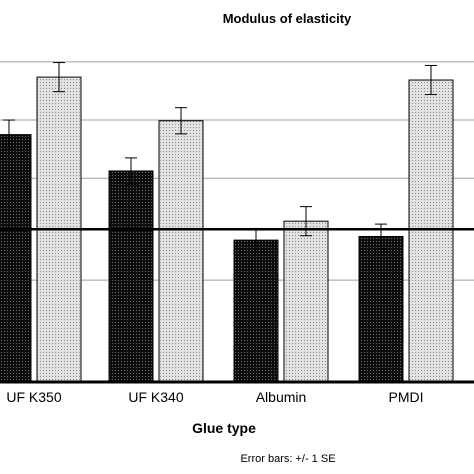 The image size is (474, 474). I want to click on x-axis: UF K350 UF K340 Albumin PMDI, so click(237, 392).